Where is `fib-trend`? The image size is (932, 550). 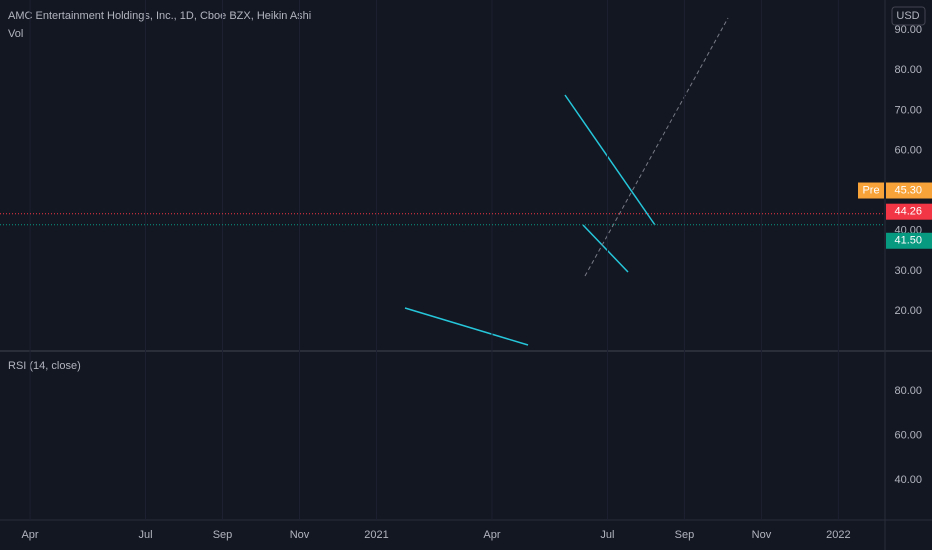
fib-trend is located at coordinates (656, 147).